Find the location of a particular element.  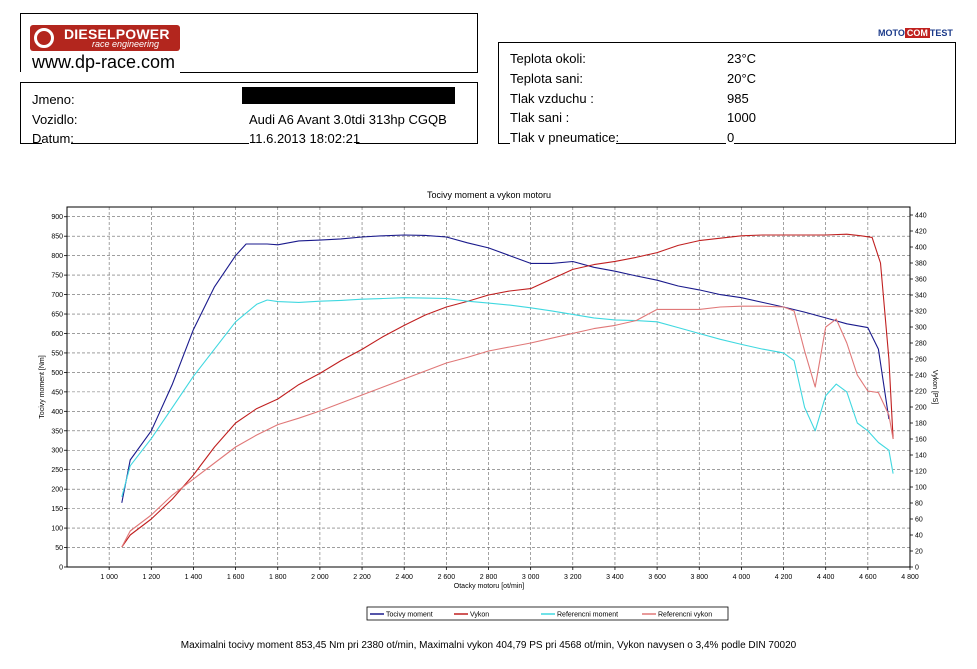

conditions-box is located at coordinates (727, 93).